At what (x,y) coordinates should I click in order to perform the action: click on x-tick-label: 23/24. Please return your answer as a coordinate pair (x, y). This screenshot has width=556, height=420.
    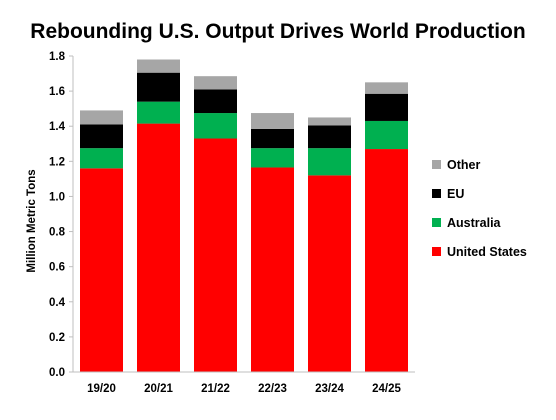
    Looking at the image, I should click on (329, 389).